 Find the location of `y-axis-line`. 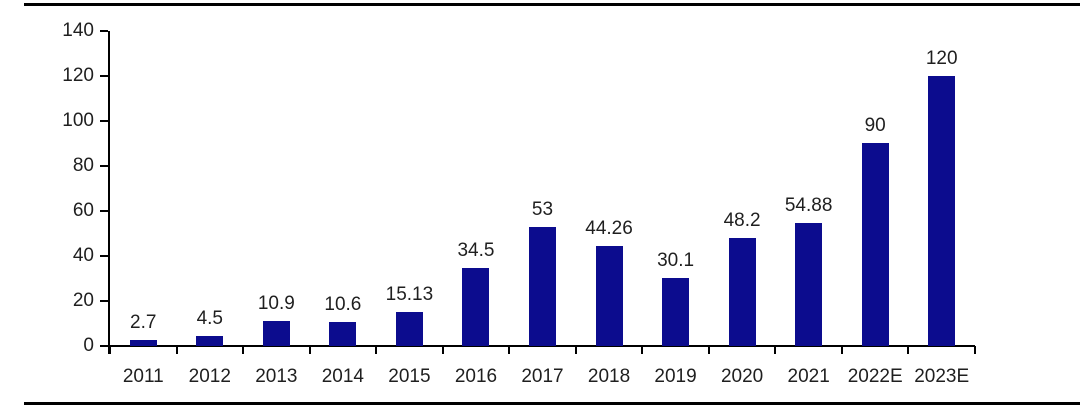

y-axis-line is located at coordinates (109, 192).